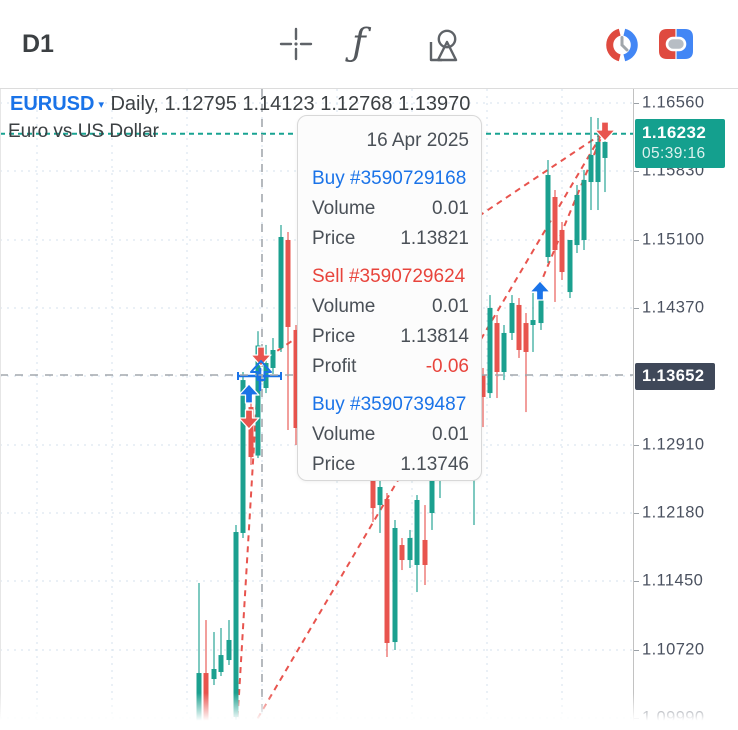 Image resolution: width=738 pixels, height=730 pixels. Describe the element at coordinates (359, 42) in the screenshot. I see `indicators-icon: ƒ` at that location.